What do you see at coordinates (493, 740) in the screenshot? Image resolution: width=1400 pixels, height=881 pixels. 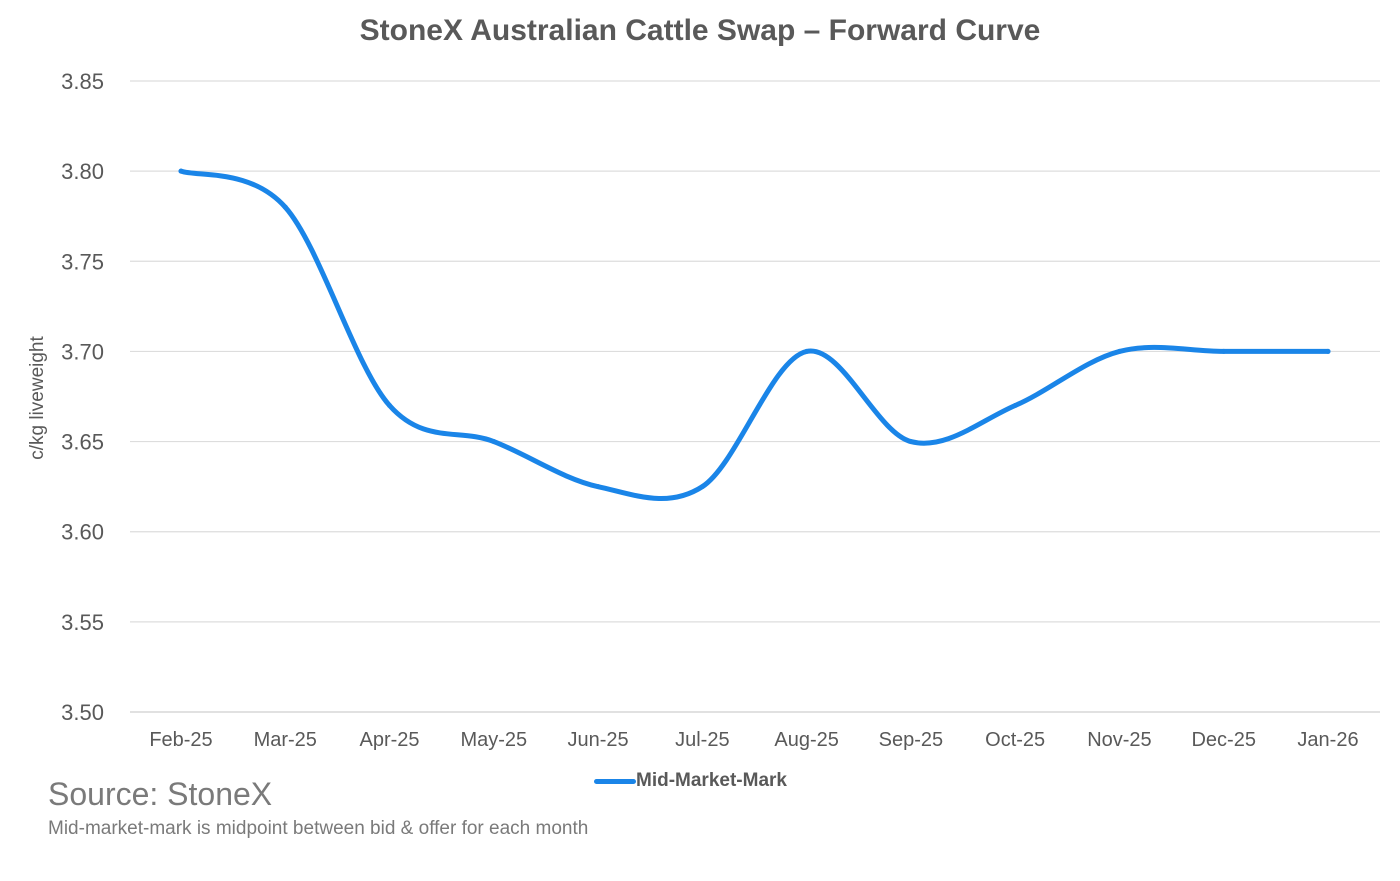 I see `x-tick-label: May-25` at bounding box center [493, 740].